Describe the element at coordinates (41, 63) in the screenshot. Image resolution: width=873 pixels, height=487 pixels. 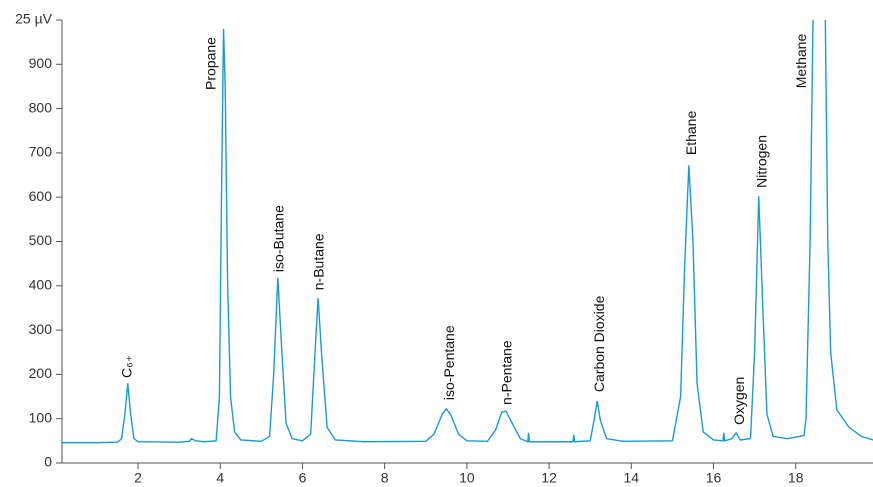
I see `y-tick-label: 900` at that location.